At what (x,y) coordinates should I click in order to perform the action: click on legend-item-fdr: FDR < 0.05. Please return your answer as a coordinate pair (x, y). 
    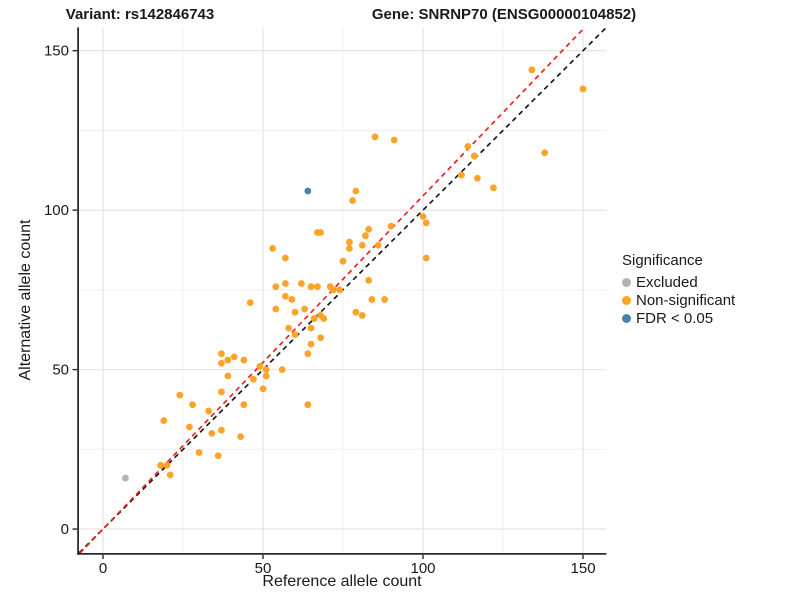
    Looking at the image, I should click on (678, 318).